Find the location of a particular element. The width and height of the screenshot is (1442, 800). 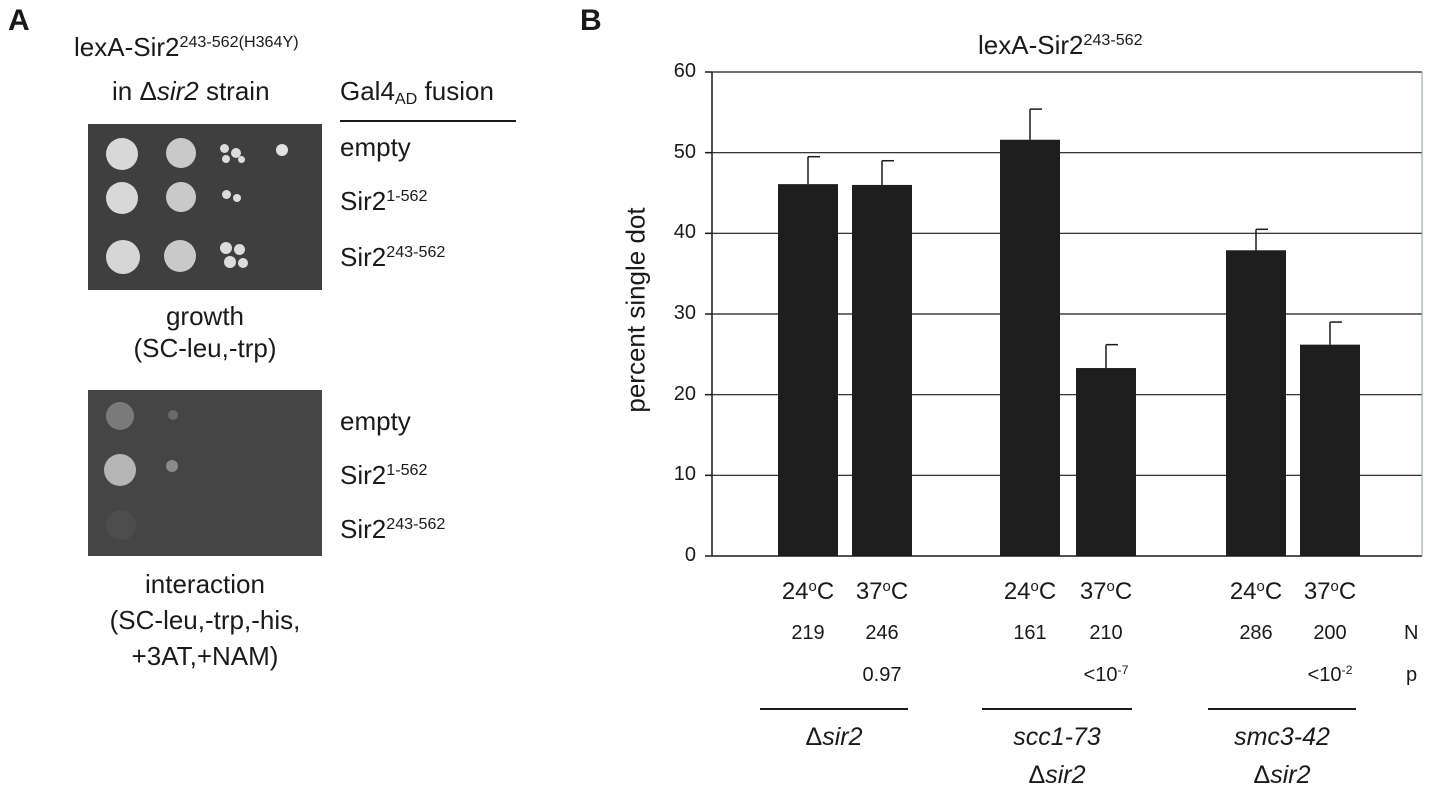

panel-a-letter: A is located at coordinates (19, 20).